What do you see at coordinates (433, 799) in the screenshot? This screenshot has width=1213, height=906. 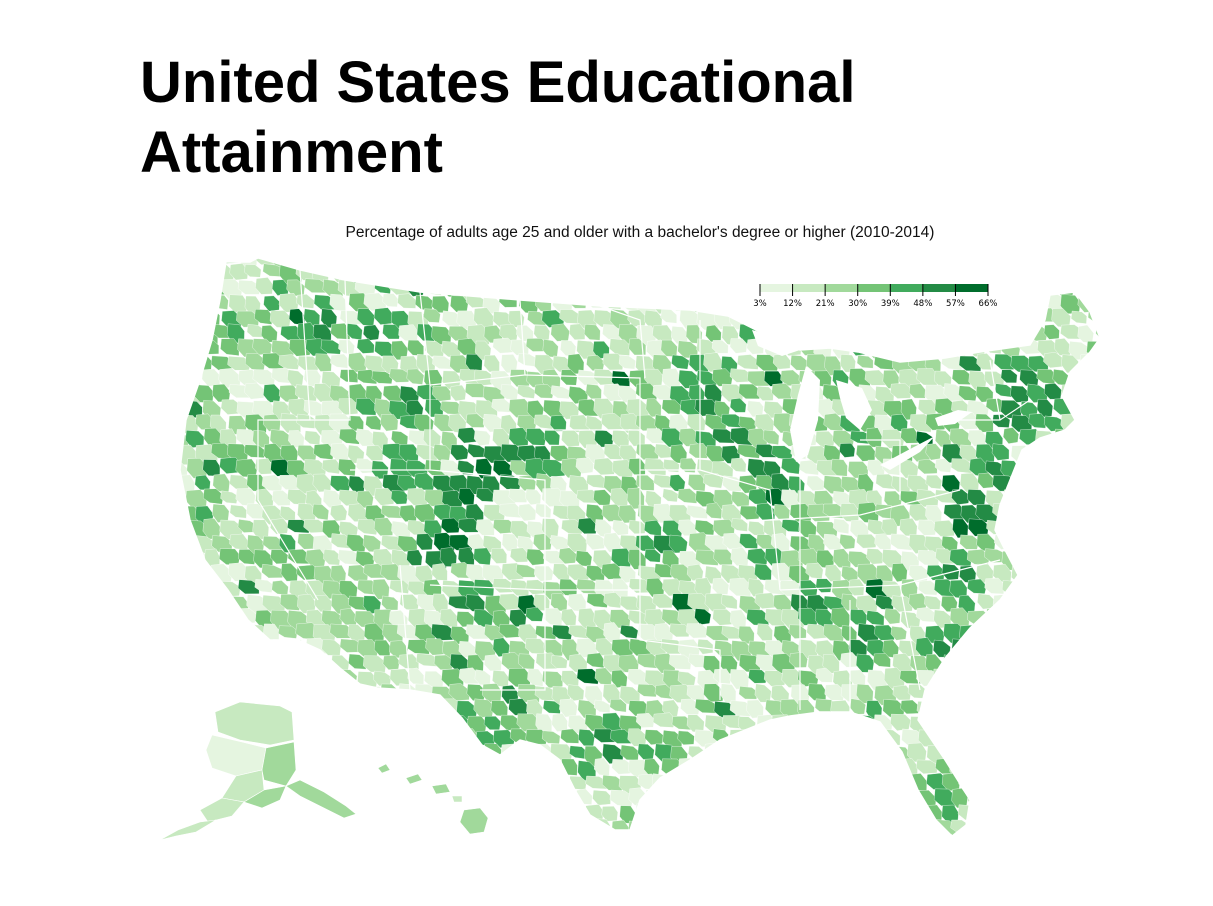 I see `hawaii-counties` at bounding box center [433, 799].